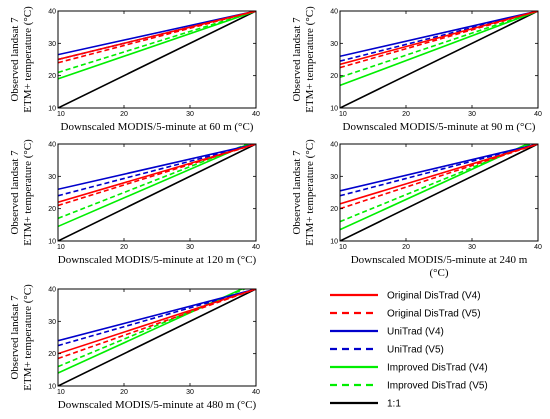 The width and height of the screenshot is (550, 419). What do you see at coordinates (365, 404) in the screenshot?
I see `legend-item-one-to-one: 1:1` at bounding box center [365, 404].